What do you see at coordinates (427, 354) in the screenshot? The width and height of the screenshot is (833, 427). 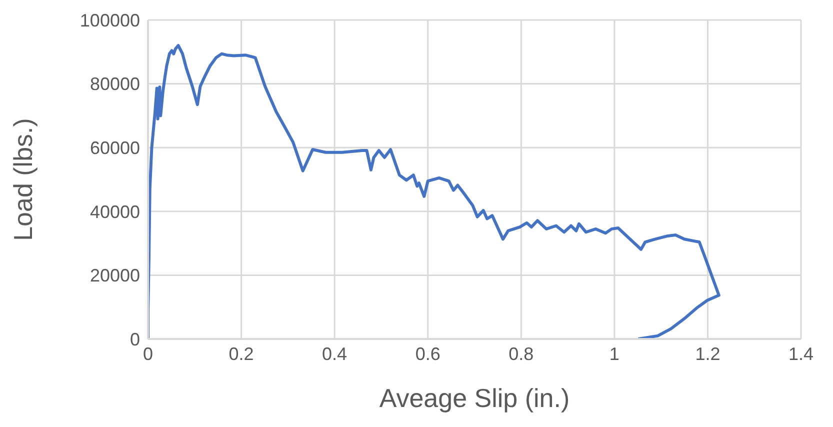 I see `x-tick-label: 0.6` at bounding box center [427, 354].